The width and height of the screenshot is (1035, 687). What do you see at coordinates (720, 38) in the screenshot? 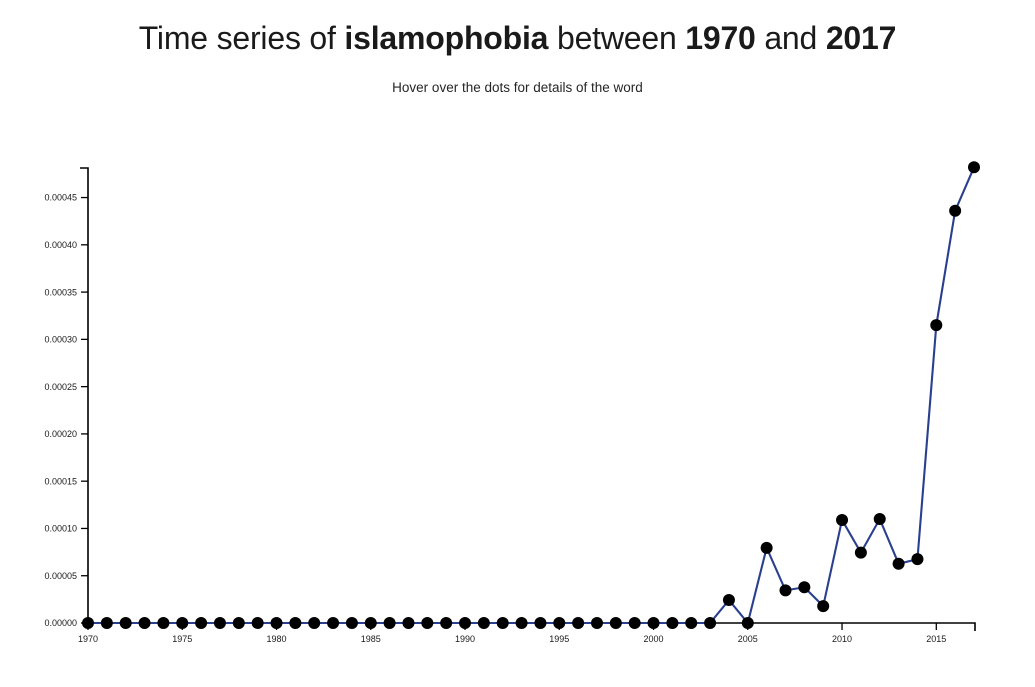
I see `title-year-start: 1970` at bounding box center [720, 38].